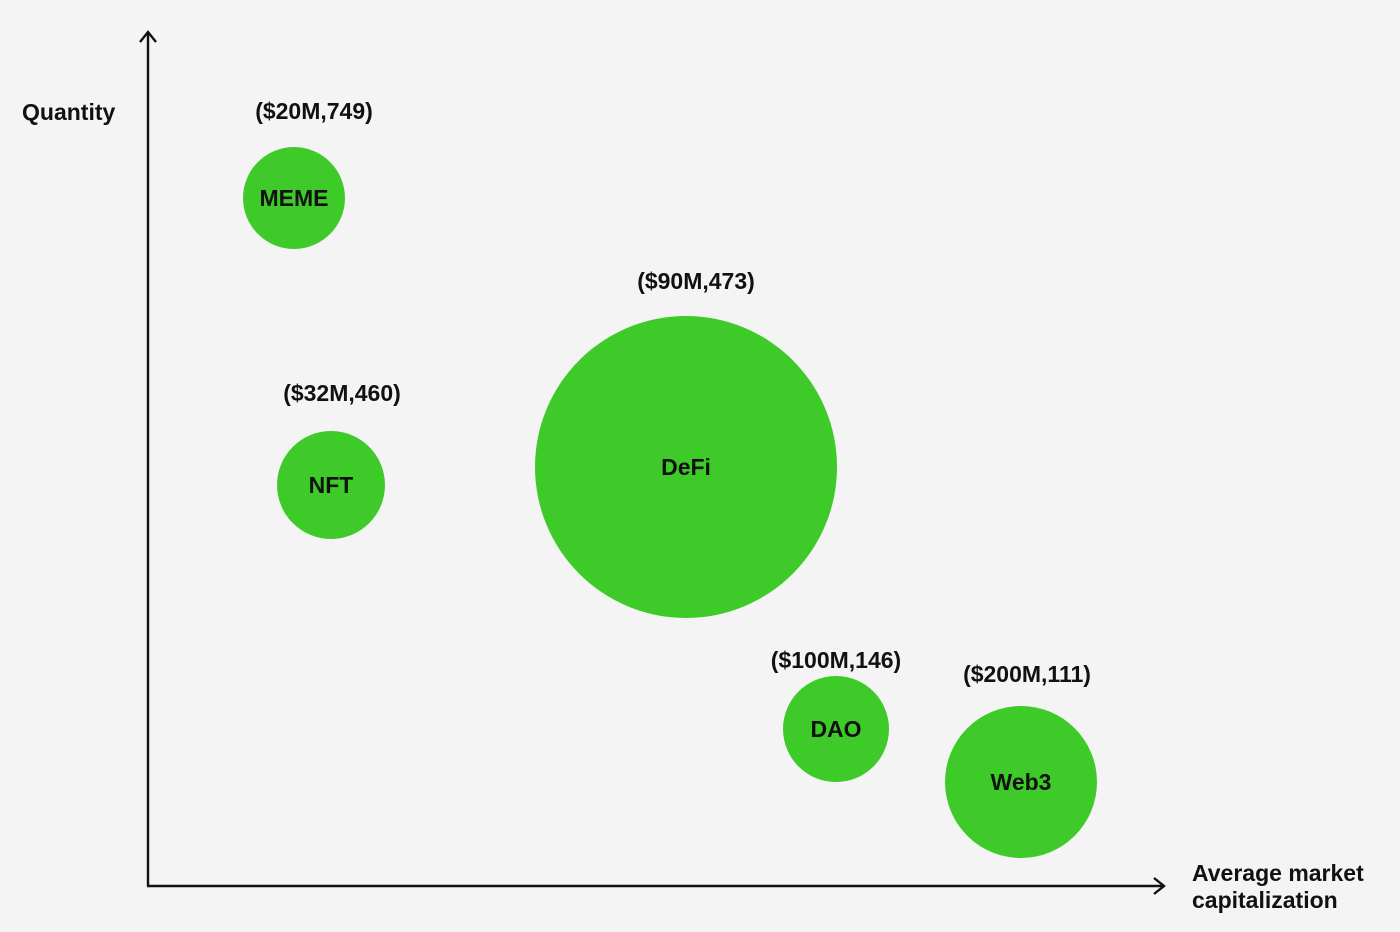  I want to click on bubble-web3-circle, so click(1021, 782).